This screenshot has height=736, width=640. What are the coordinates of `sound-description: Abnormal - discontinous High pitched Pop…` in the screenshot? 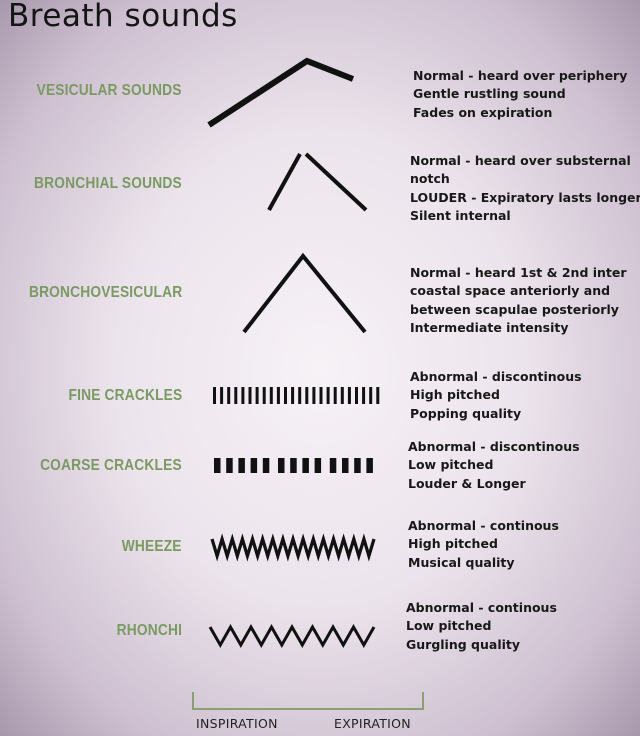 It's located at (496, 395).